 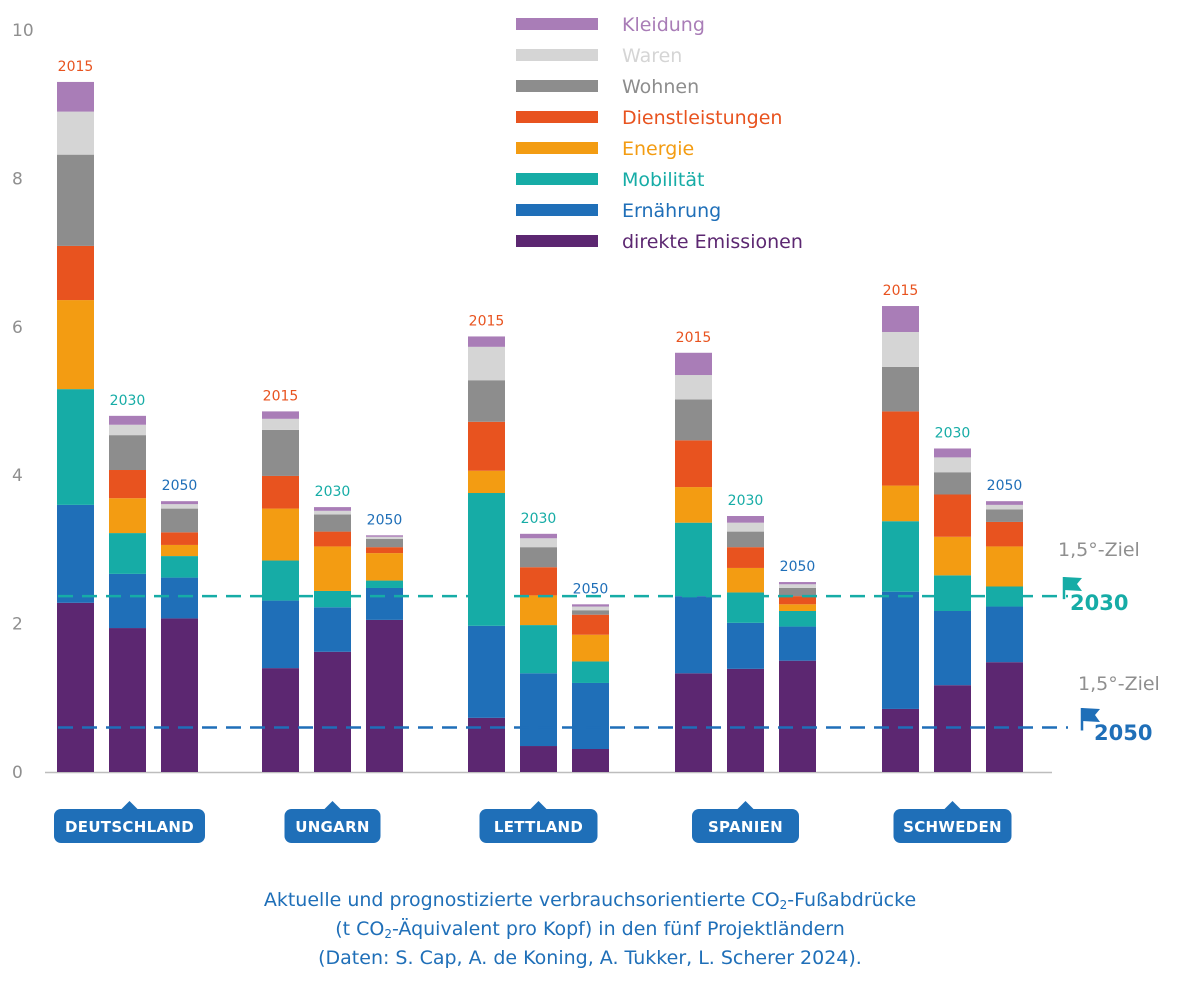 I want to click on legend-label: Mobilität, so click(x=663, y=180).